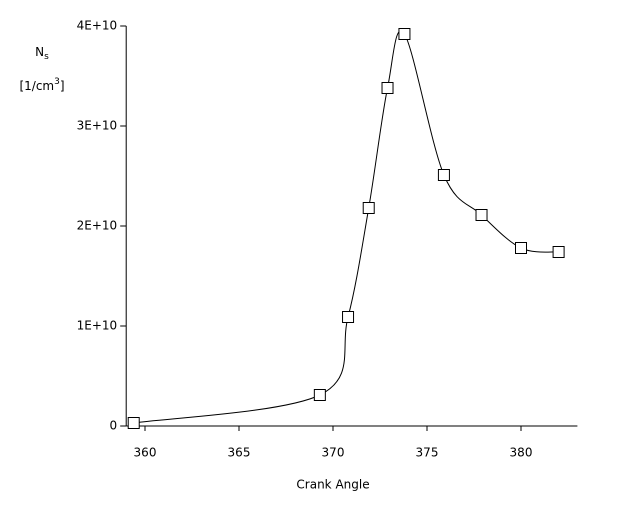 This screenshot has width=631, height=522. What do you see at coordinates (41, 85) in the screenshot?
I see `y-axis-unit: [1/cm3]` at bounding box center [41, 85].